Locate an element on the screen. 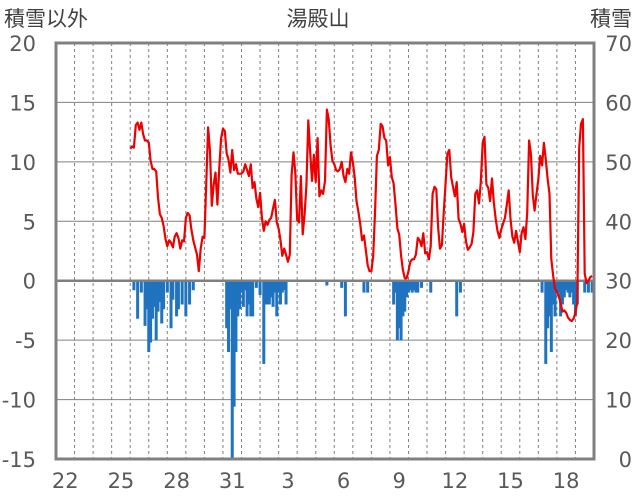 This screenshot has height=501, width=636. x-tick-label: 6 is located at coordinates (343, 481).